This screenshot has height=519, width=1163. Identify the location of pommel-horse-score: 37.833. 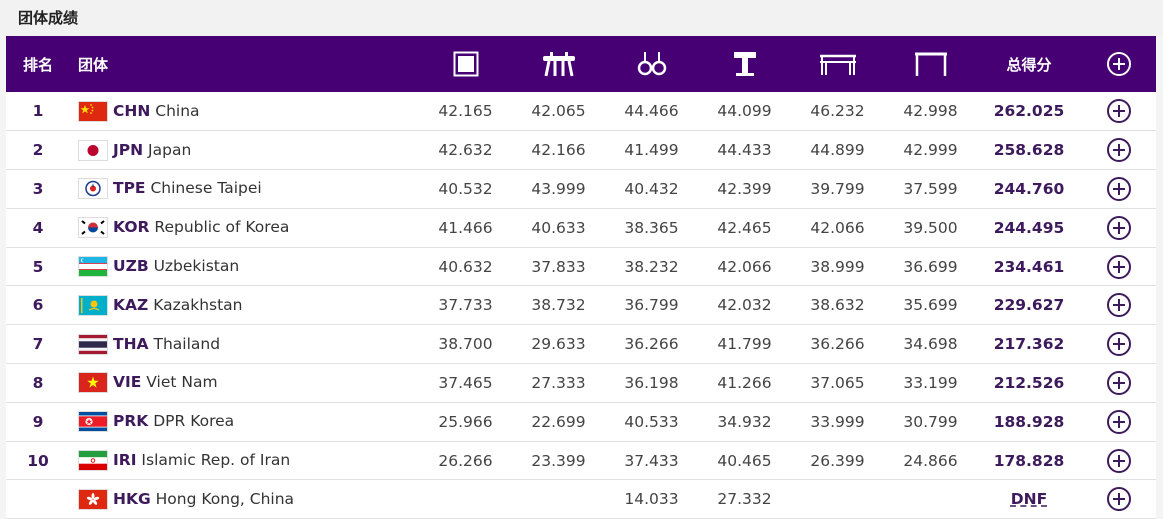
(558, 266).